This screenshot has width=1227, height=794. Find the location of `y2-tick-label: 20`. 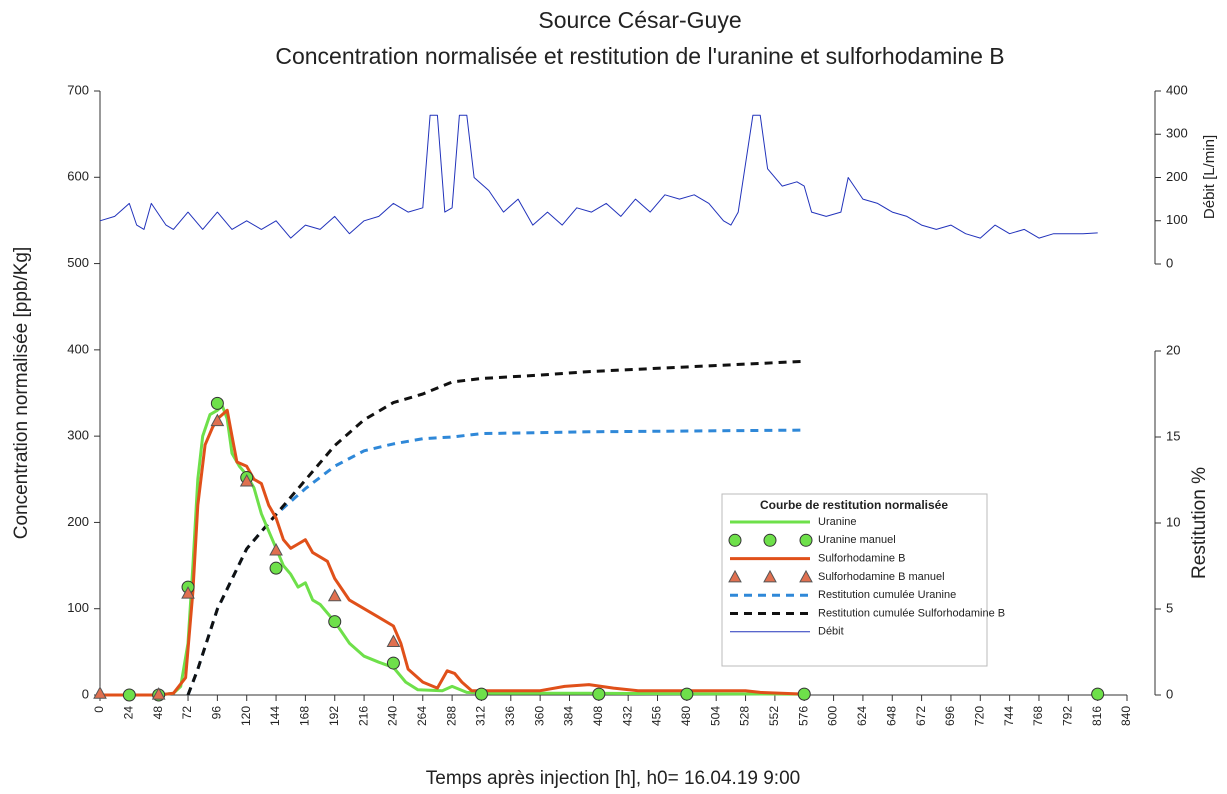

y2-tick-label: 20 is located at coordinates (1173, 349).